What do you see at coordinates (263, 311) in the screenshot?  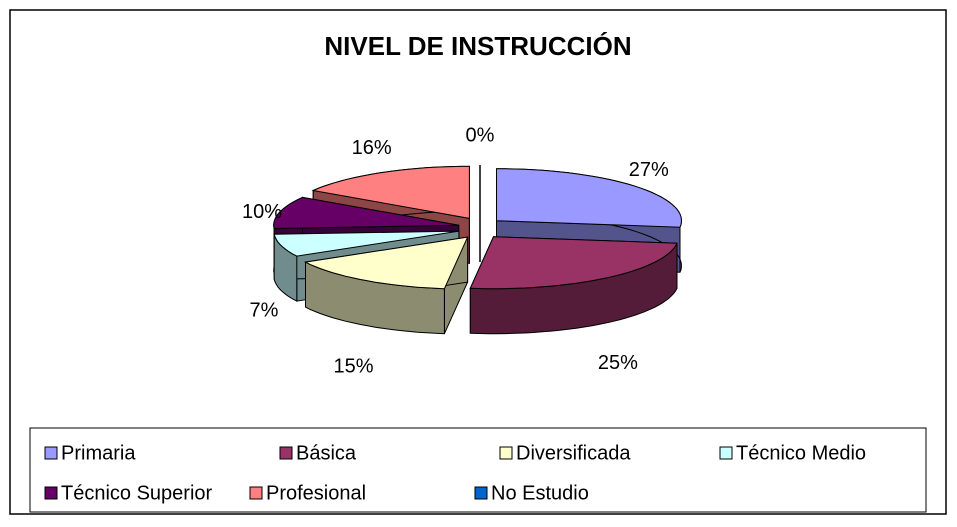 I see `data-label: 7%` at bounding box center [263, 311].